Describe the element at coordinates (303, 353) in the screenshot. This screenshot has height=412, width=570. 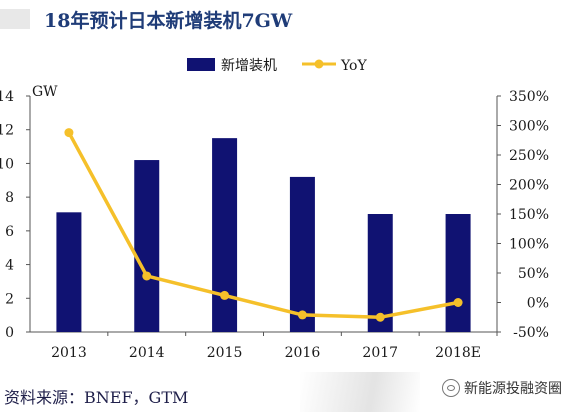
I see `x-tick-label: 2016` at that location.